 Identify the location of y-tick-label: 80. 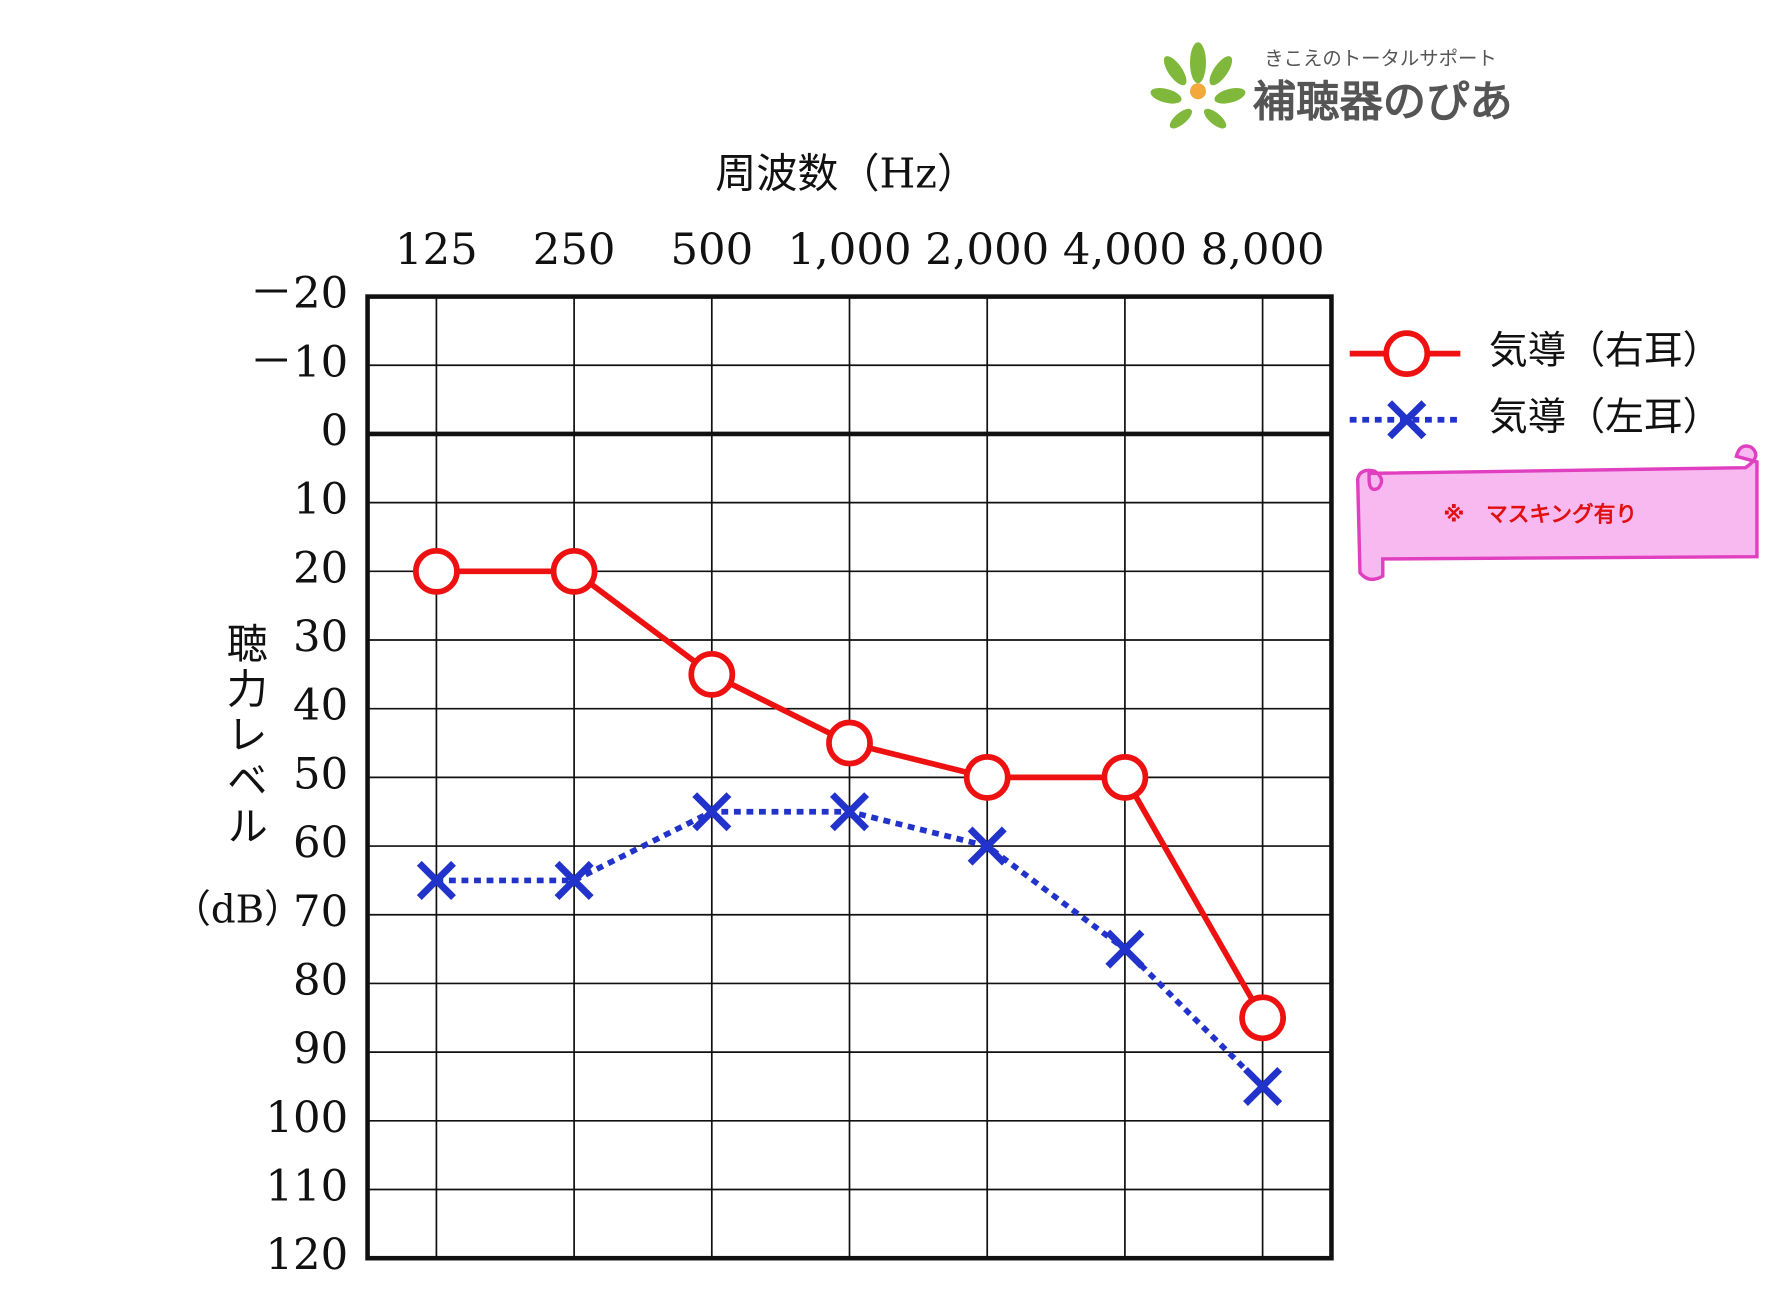
(320, 980).